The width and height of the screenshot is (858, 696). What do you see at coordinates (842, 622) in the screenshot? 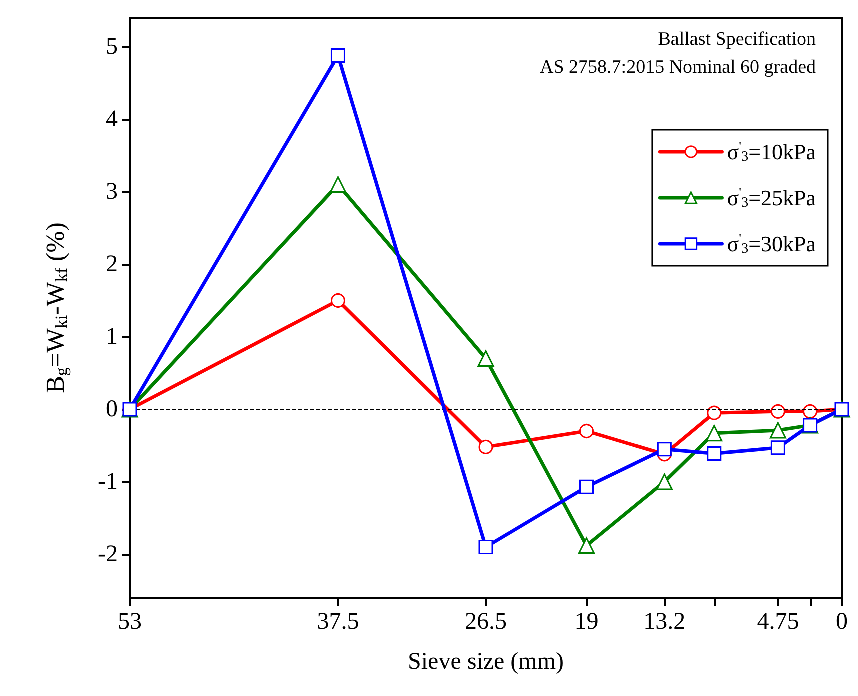
I see `x-tick-label: 0` at bounding box center [842, 622].